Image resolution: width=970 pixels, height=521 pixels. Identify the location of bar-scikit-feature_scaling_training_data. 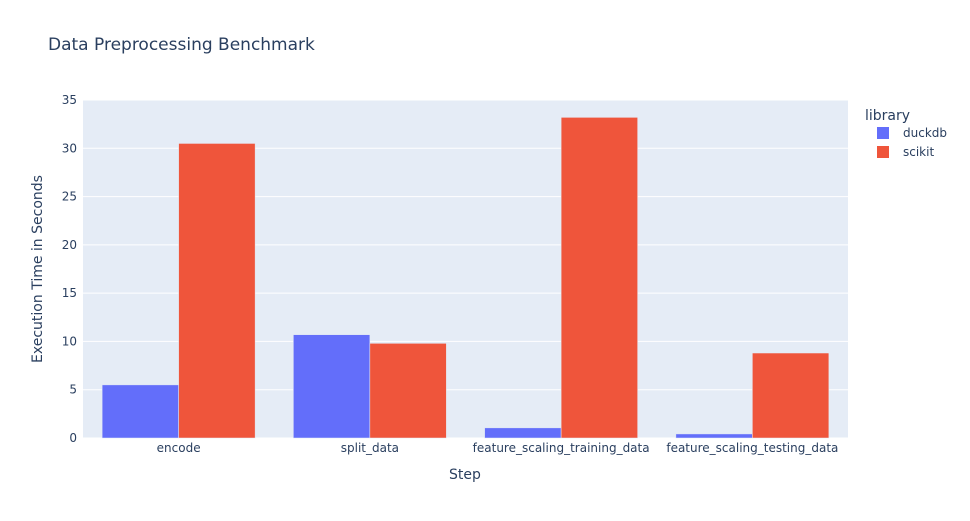
(599, 278).